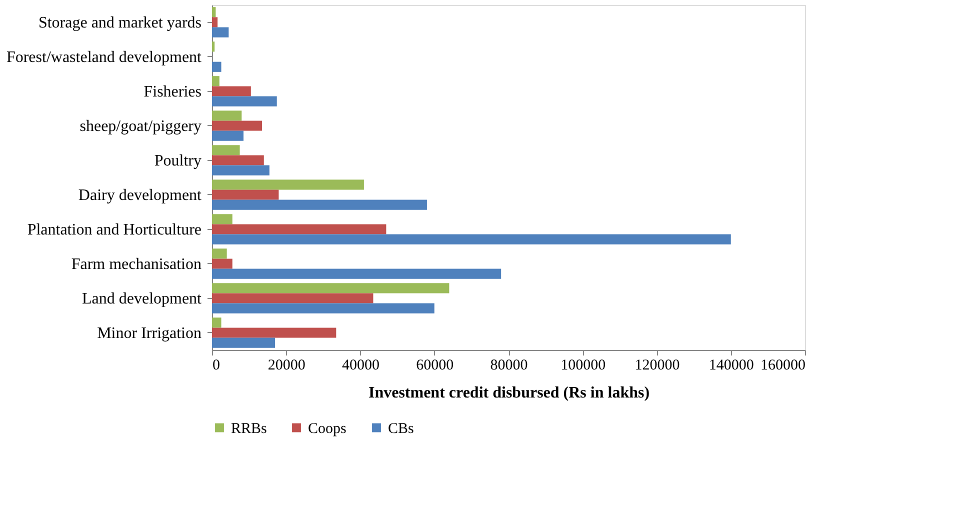 The height and width of the screenshot is (508, 966). What do you see at coordinates (249, 428) in the screenshot?
I see `legend-label: RRBs` at bounding box center [249, 428].